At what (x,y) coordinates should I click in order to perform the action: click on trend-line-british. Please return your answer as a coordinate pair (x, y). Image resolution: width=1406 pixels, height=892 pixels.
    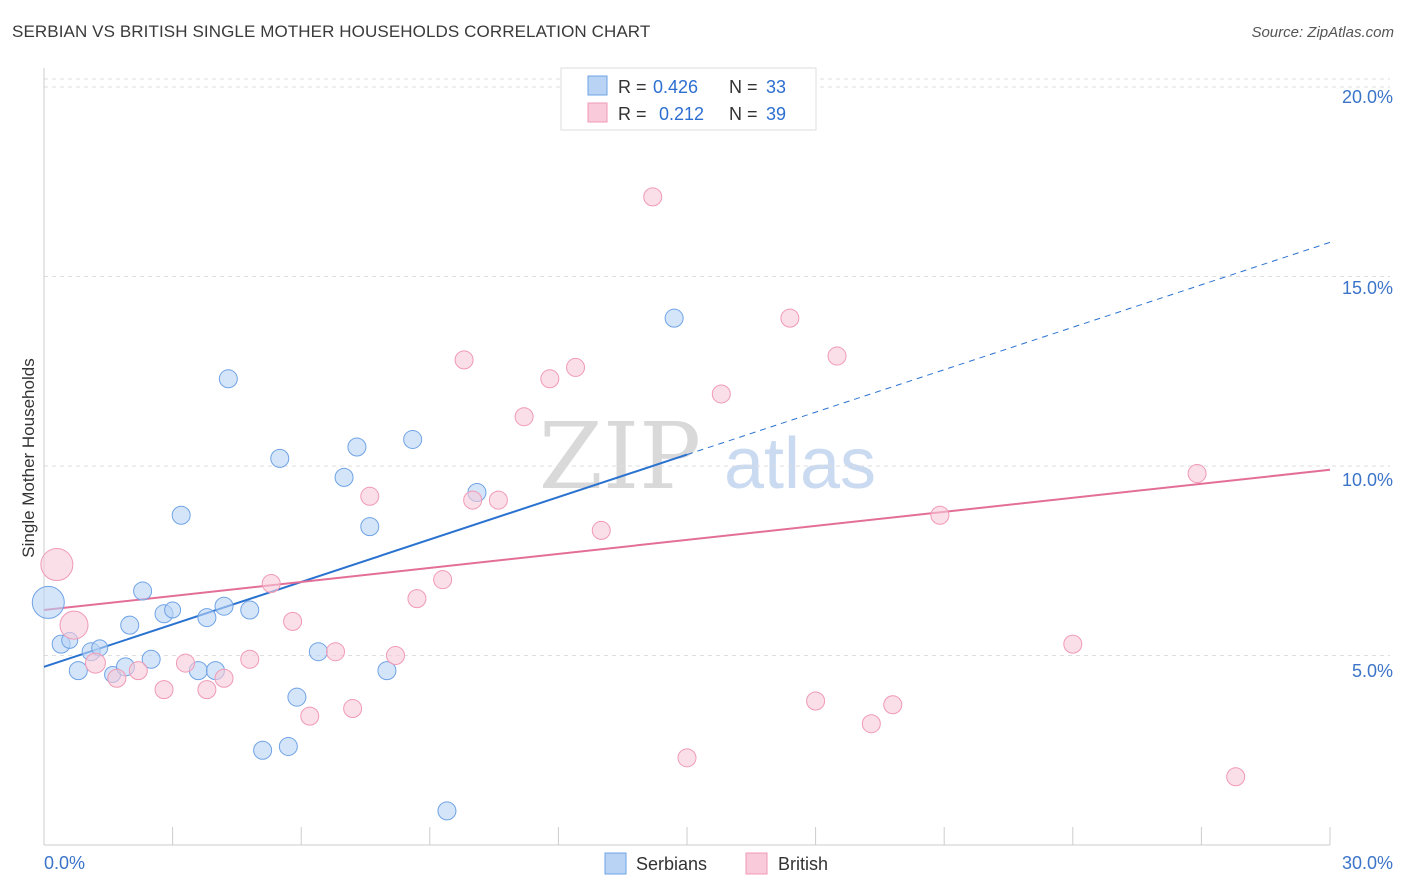
    Looking at the image, I should click on (687, 539).